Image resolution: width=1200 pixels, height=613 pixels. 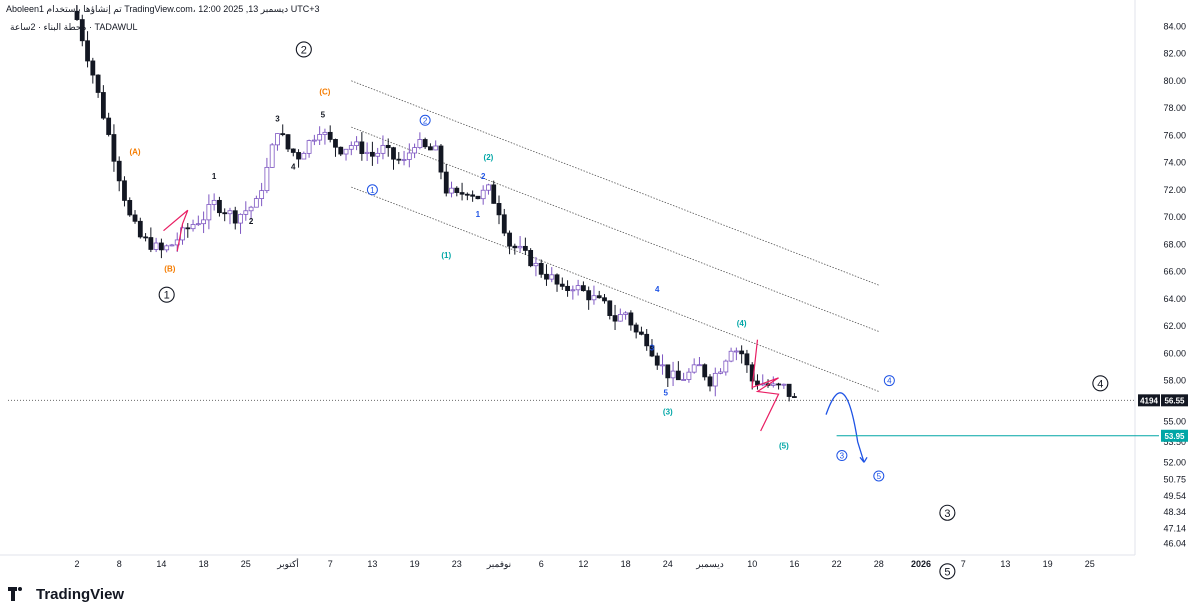 I want to click on x-tick-label: 7, so click(x=963, y=564).